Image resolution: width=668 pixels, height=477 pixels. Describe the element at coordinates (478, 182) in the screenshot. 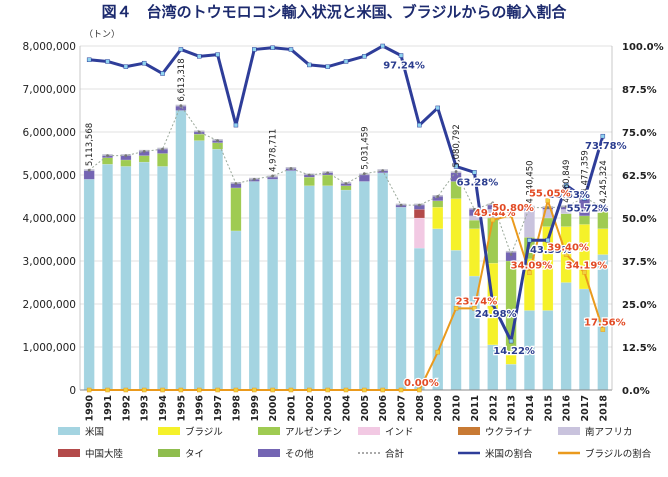

I see `us-share-label: 63.28%` at that location.